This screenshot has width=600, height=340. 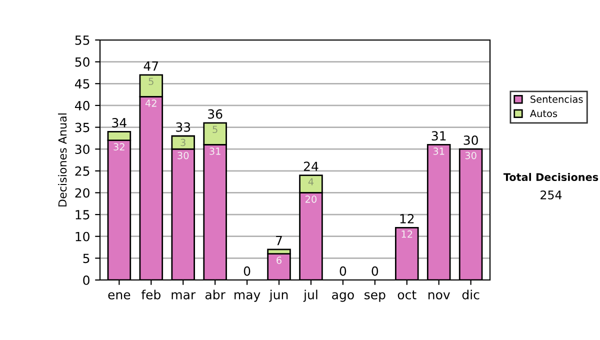 What do you see at coordinates (407, 219) in the screenshot?
I see `total-label: 12` at bounding box center [407, 219].